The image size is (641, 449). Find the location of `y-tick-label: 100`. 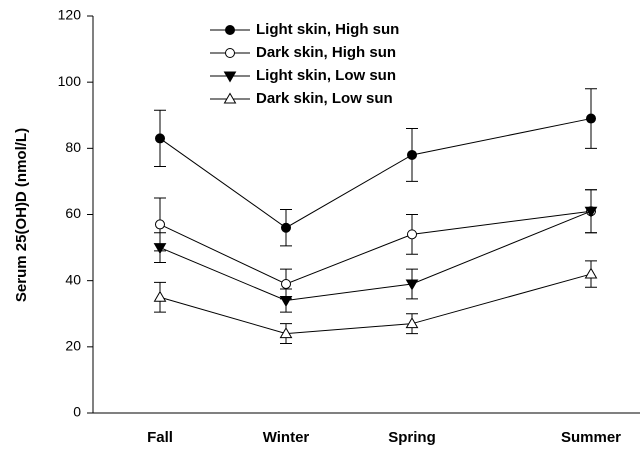

y-tick-label: 100 is located at coordinates (70, 81).